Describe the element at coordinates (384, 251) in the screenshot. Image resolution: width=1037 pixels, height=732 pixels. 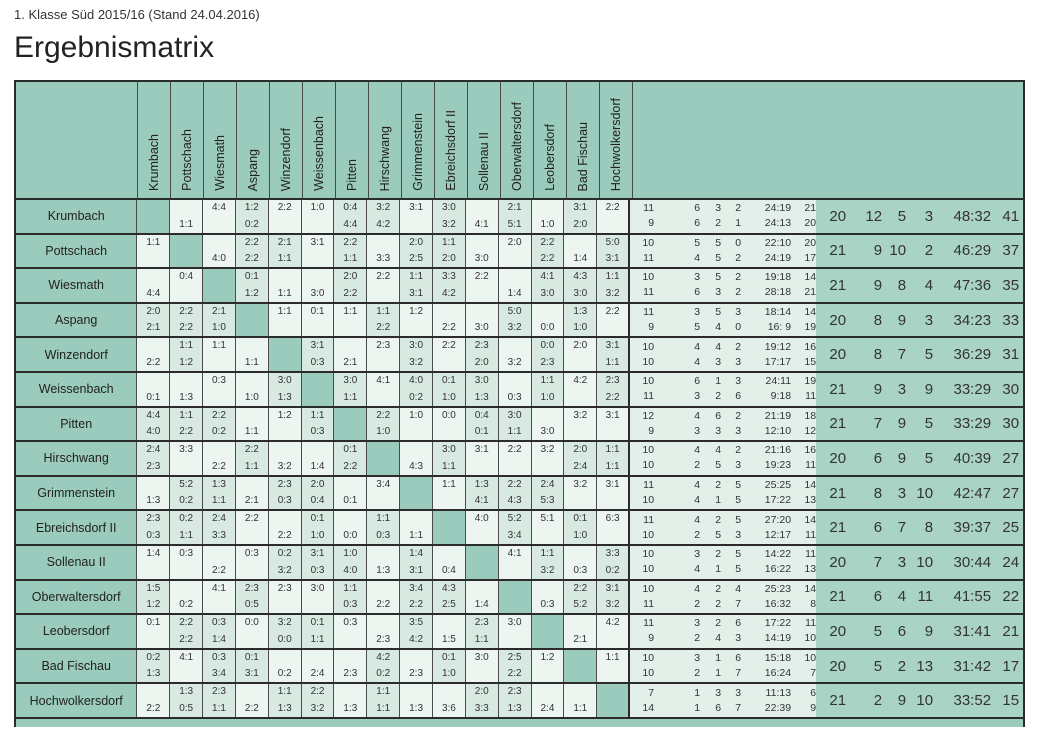
I see `result-cell: 3:3` at that location.